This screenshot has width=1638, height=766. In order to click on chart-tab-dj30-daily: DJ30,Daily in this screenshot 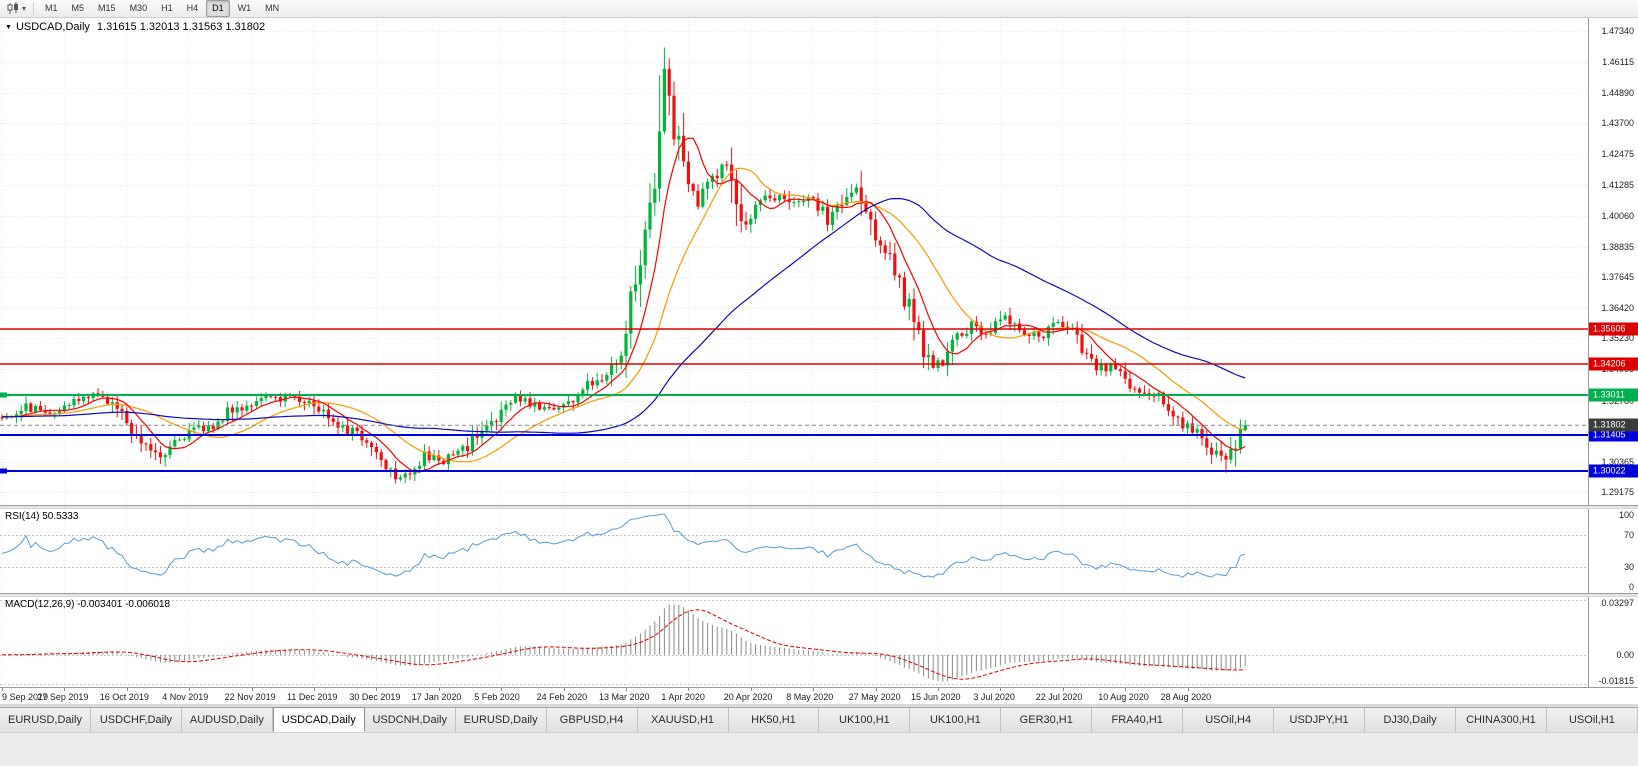, I will do `click(1410, 720)`.